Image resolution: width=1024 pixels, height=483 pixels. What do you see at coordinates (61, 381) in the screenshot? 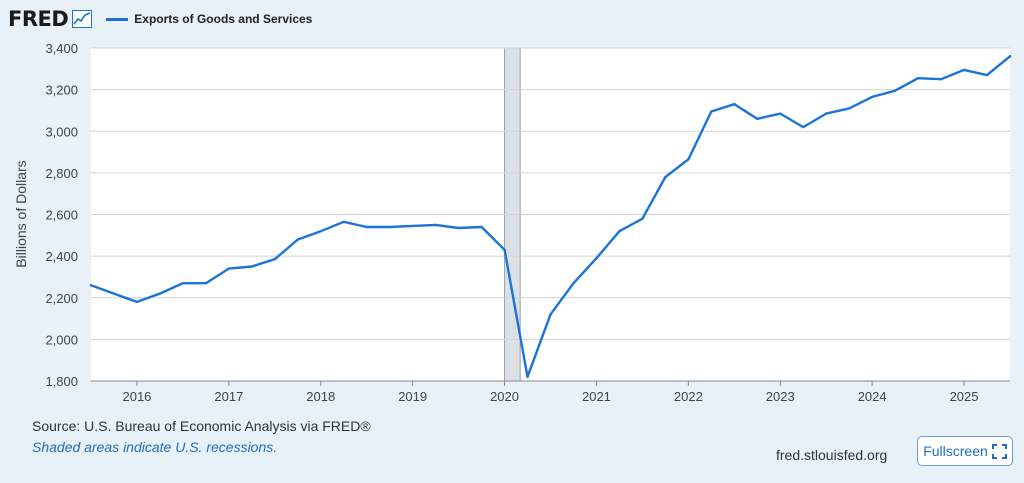
I see `y-tick-label: 1,800` at bounding box center [61, 381].